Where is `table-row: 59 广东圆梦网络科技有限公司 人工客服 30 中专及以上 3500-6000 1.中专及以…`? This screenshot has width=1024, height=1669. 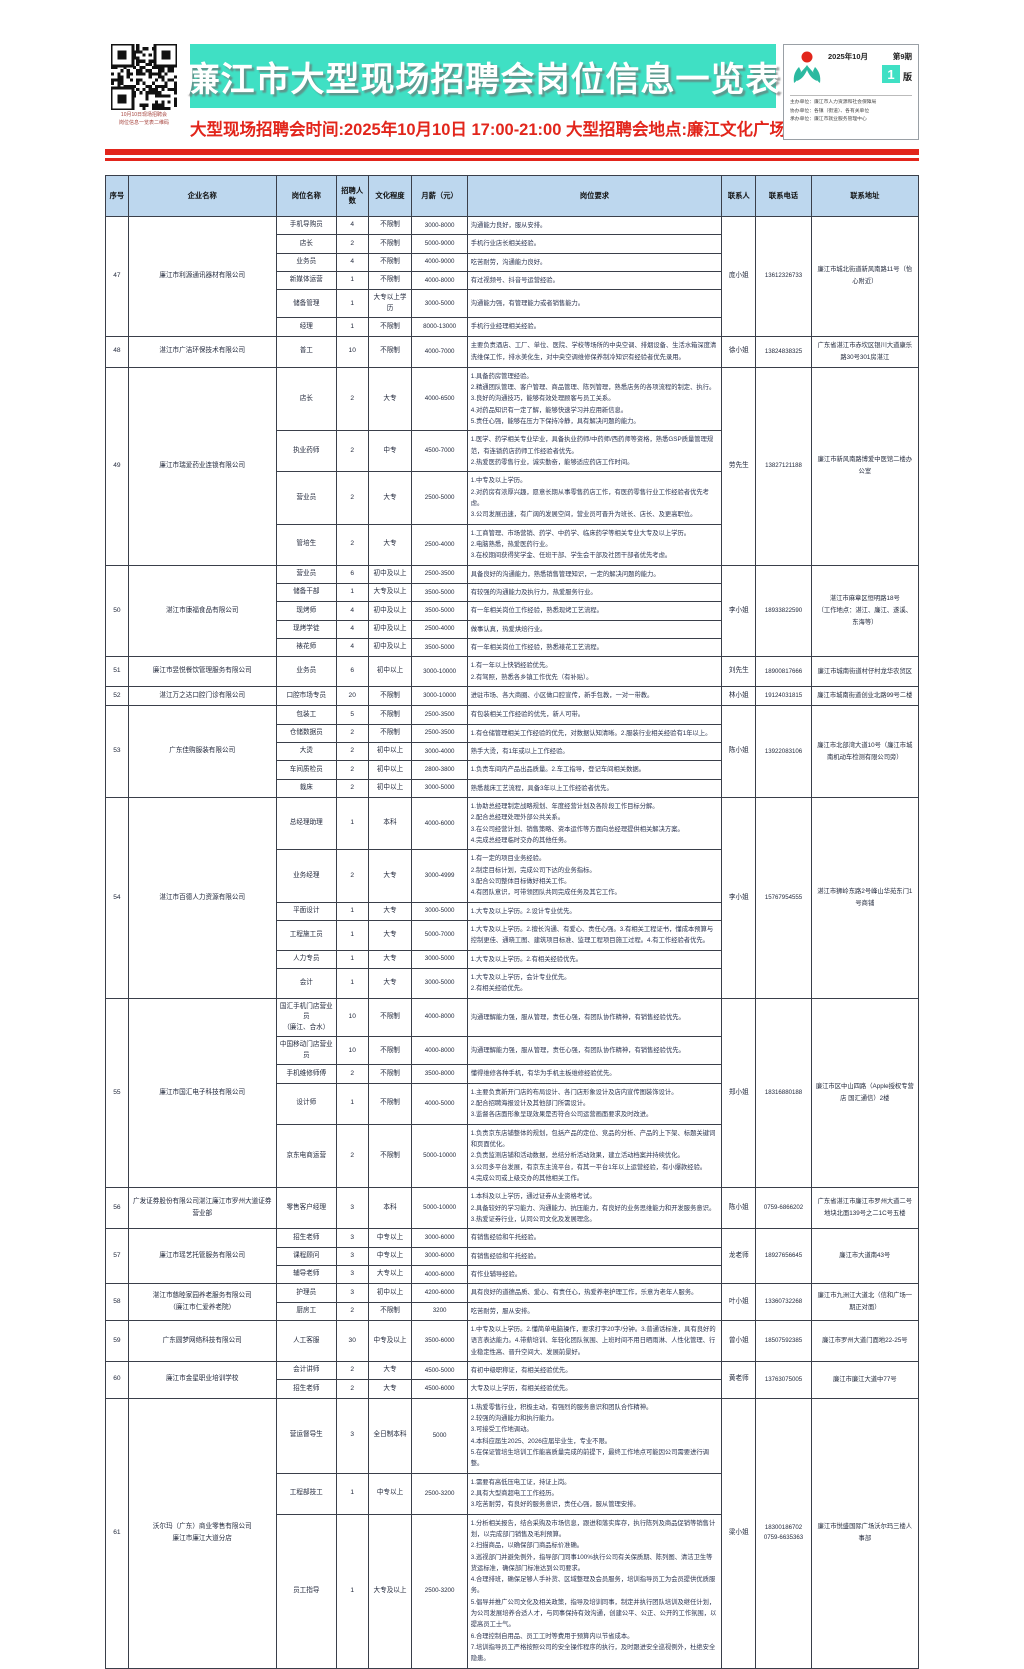 table-row: 59 广东圆梦网络科技有限公司 人工客服 30 中专及以上 3500-6000 1.中专及以… is located at coordinates (512, 1340).